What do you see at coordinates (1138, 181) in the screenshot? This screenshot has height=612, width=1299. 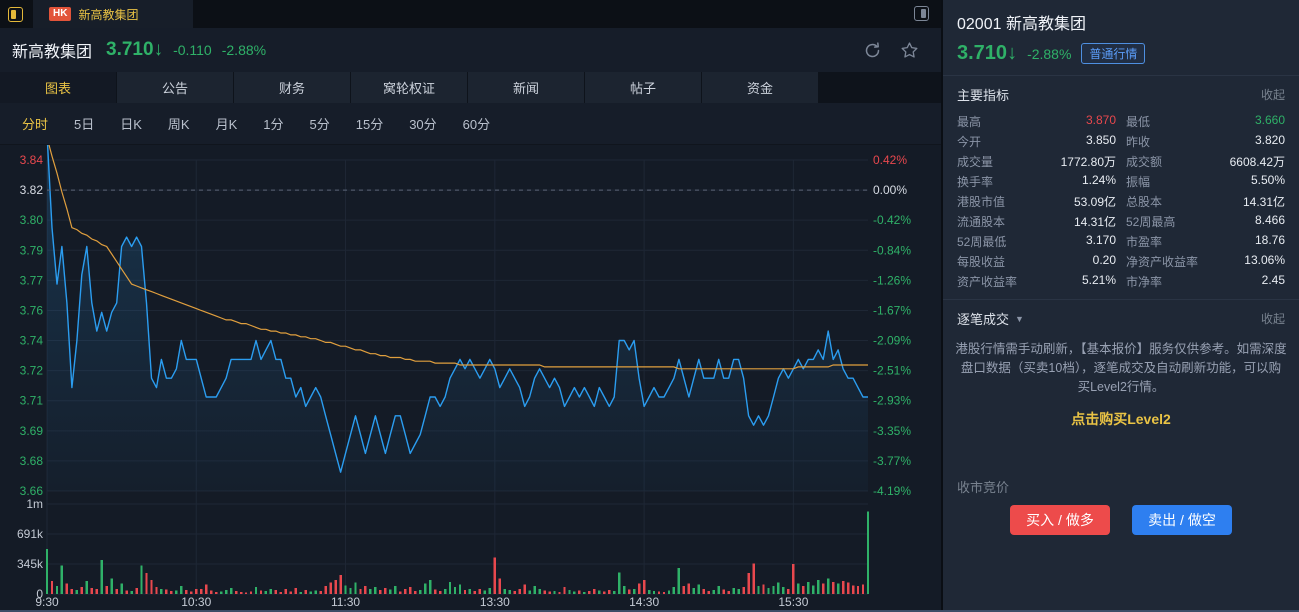 I see `indicator-label: 振幅` at bounding box center [1138, 181].